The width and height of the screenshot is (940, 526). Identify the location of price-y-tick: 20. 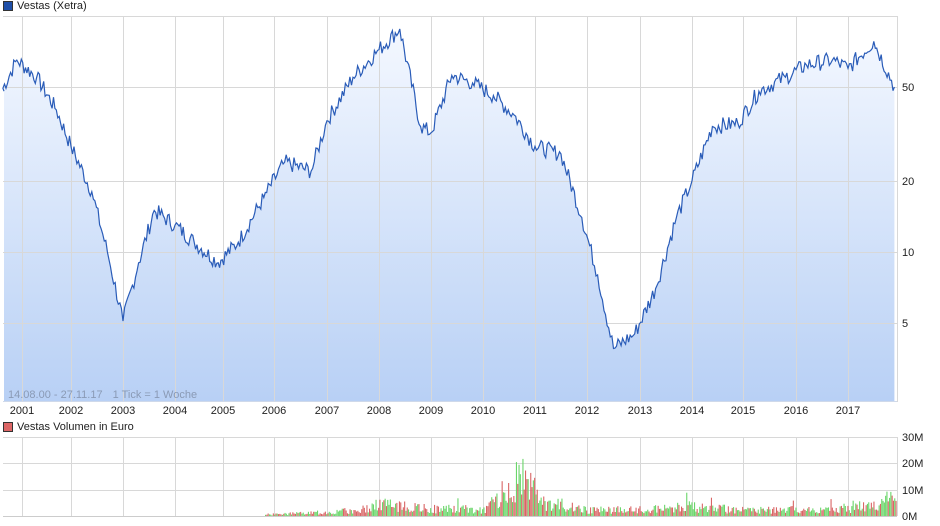
(908, 182).